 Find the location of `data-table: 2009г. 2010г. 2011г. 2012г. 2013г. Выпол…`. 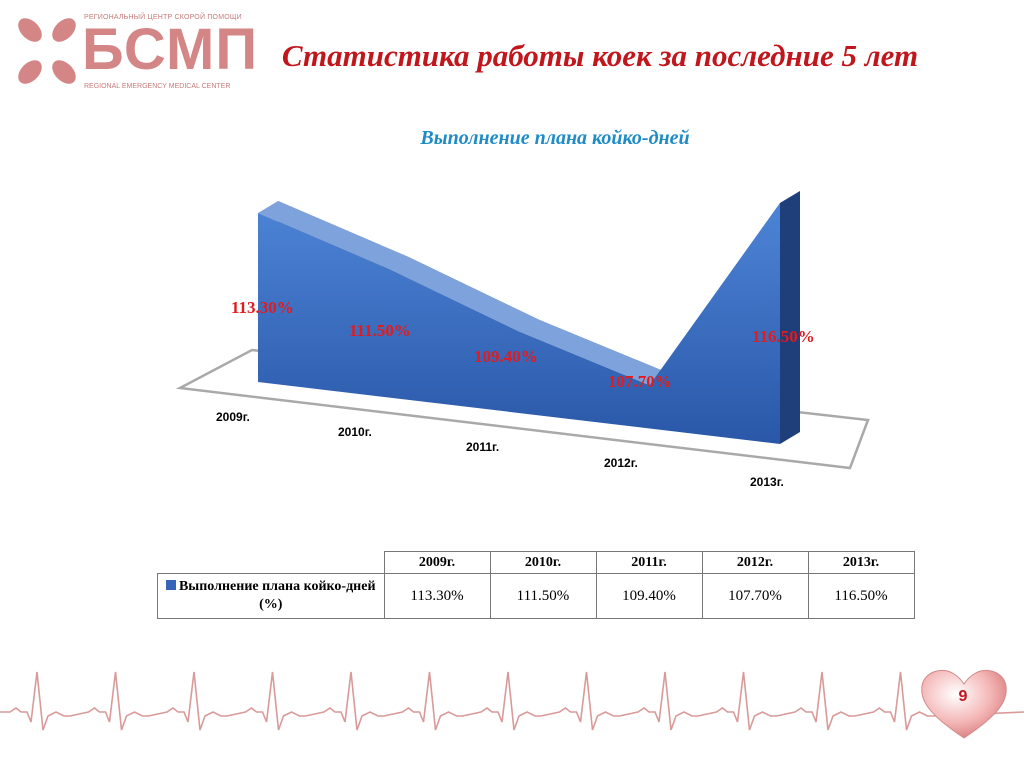

data-table: 2009г. 2010г. 2011г. 2012г. 2013г. Выпол… is located at coordinates (536, 585).